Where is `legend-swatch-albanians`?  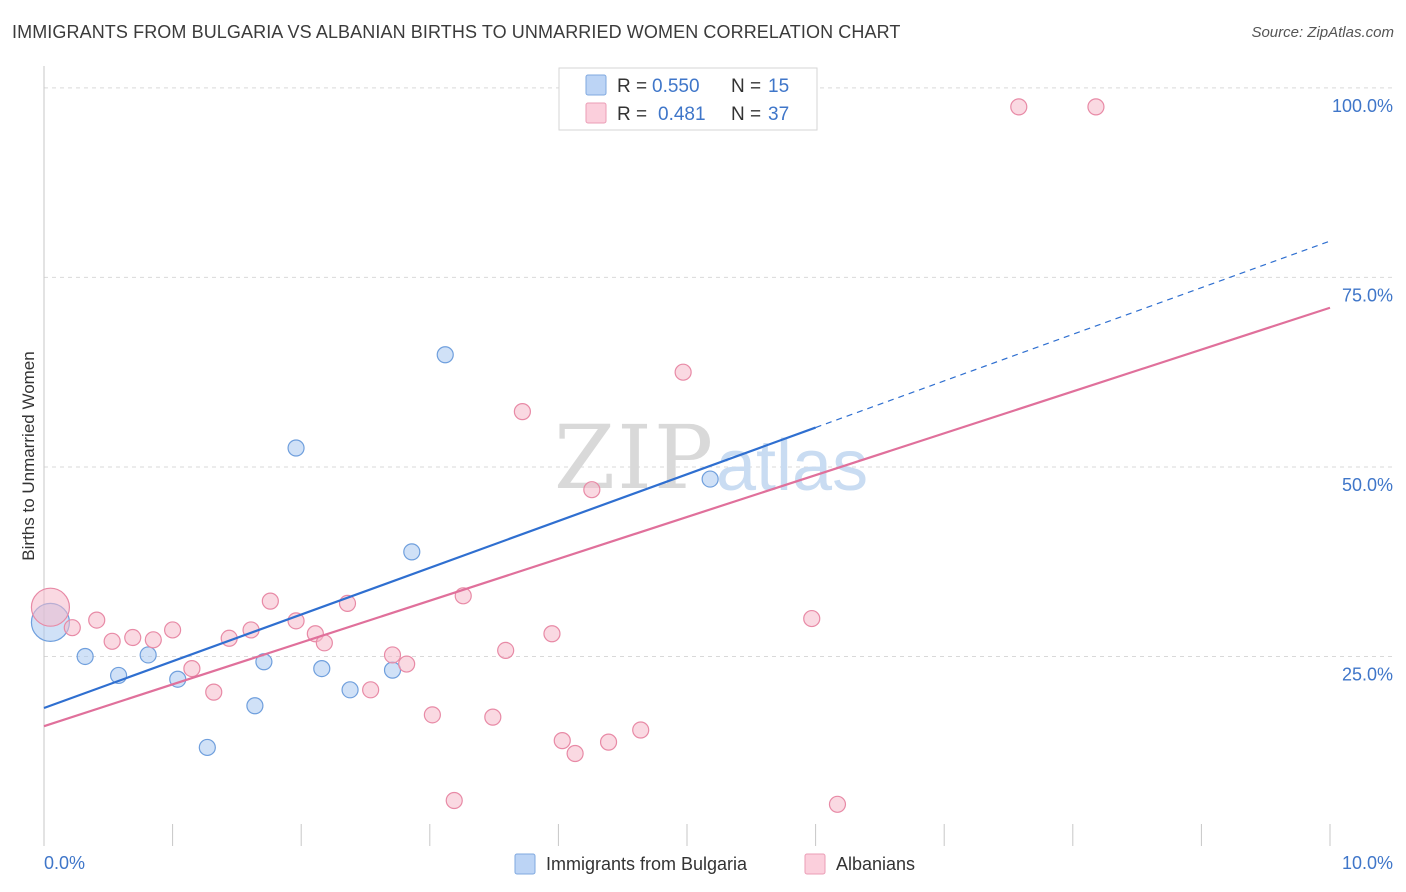 legend-swatch-albanians is located at coordinates (596, 113).